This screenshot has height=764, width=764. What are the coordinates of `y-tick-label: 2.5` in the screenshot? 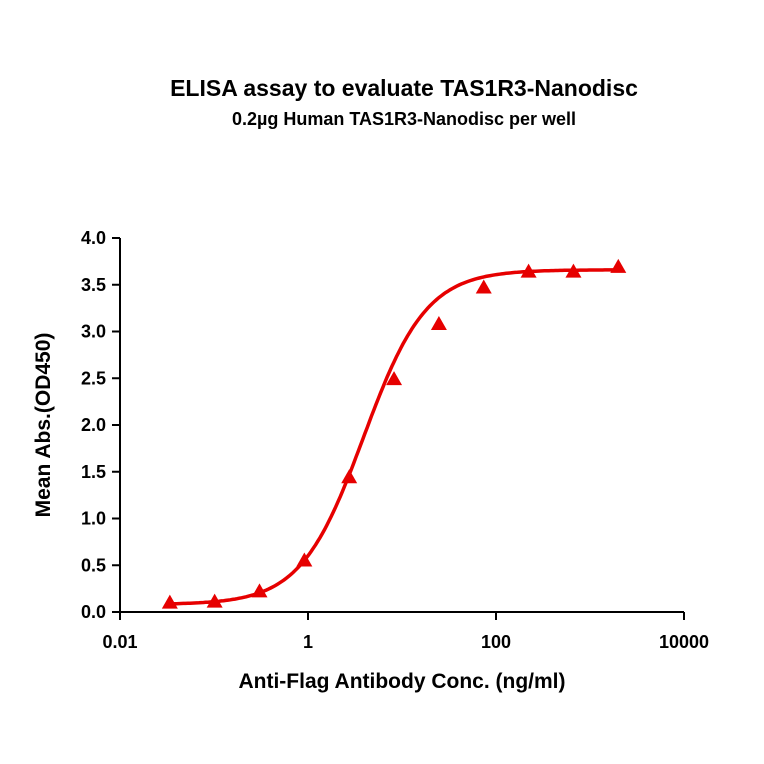 It's located at (93, 378).